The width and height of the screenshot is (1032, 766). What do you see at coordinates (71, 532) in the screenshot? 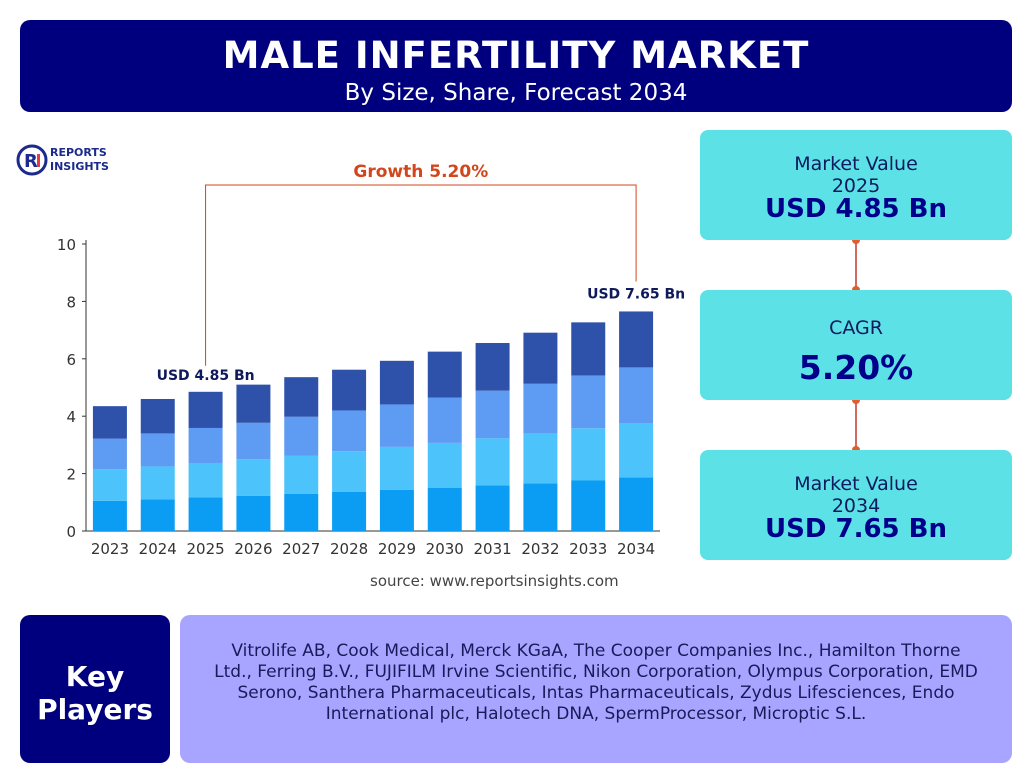
I see `y-tick-label: 0` at bounding box center [71, 532].